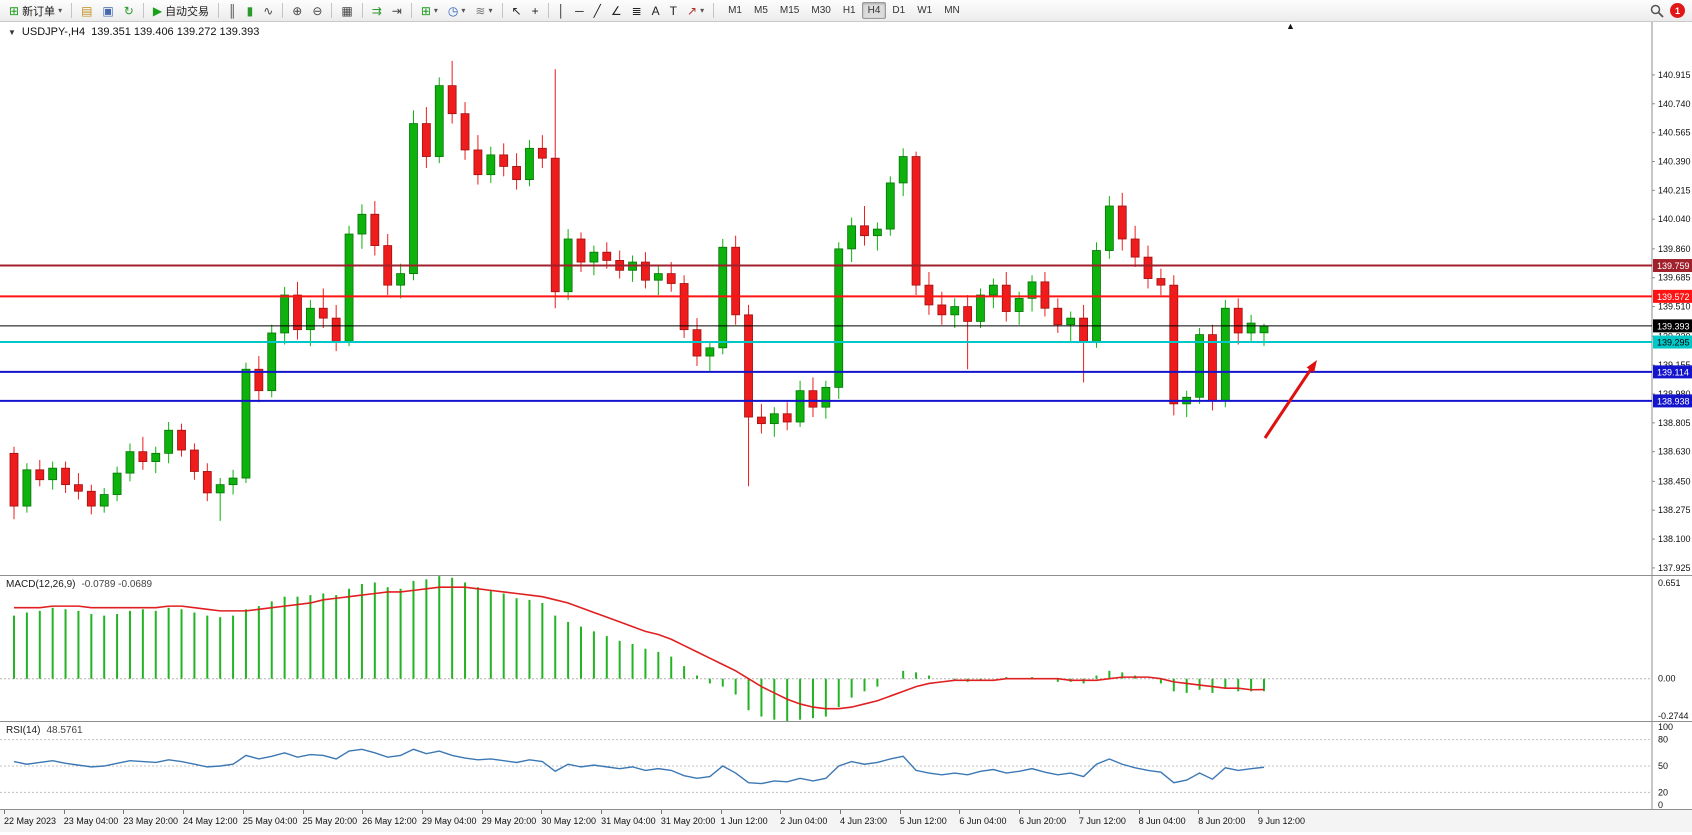  What do you see at coordinates (425, 10) in the screenshot?
I see `add-indicator-icon: ⊞` at bounding box center [425, 10].